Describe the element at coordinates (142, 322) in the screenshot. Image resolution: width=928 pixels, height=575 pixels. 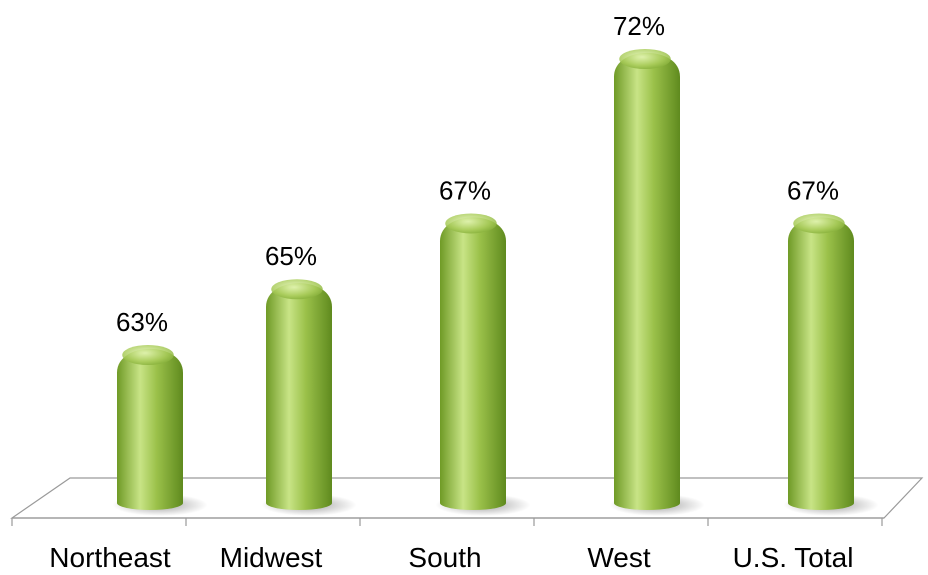
I see `data-label: 63%` at that location.